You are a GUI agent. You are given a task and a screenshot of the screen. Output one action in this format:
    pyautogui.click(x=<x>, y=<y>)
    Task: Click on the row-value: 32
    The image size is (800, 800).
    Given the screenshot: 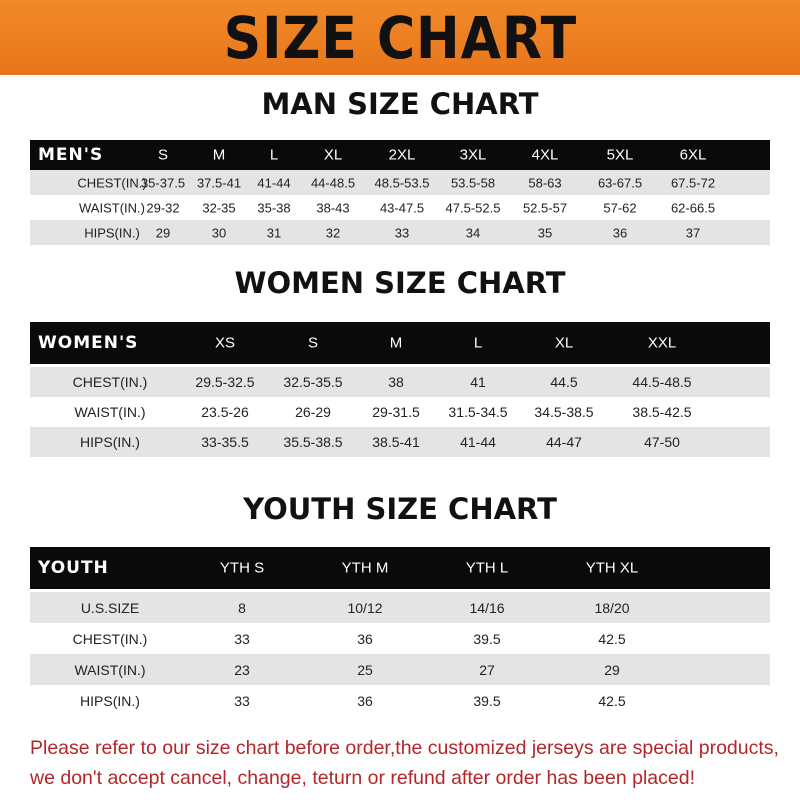 What is the action you would take?
    pyautogui.click(x=333, y=232)
    